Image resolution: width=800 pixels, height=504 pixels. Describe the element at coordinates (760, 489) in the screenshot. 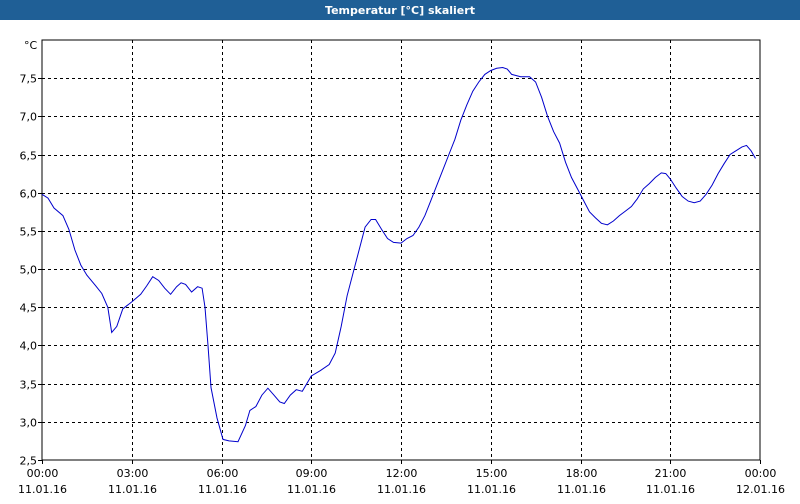

I see `x-tick-date-label: 12.01.16` at that location.